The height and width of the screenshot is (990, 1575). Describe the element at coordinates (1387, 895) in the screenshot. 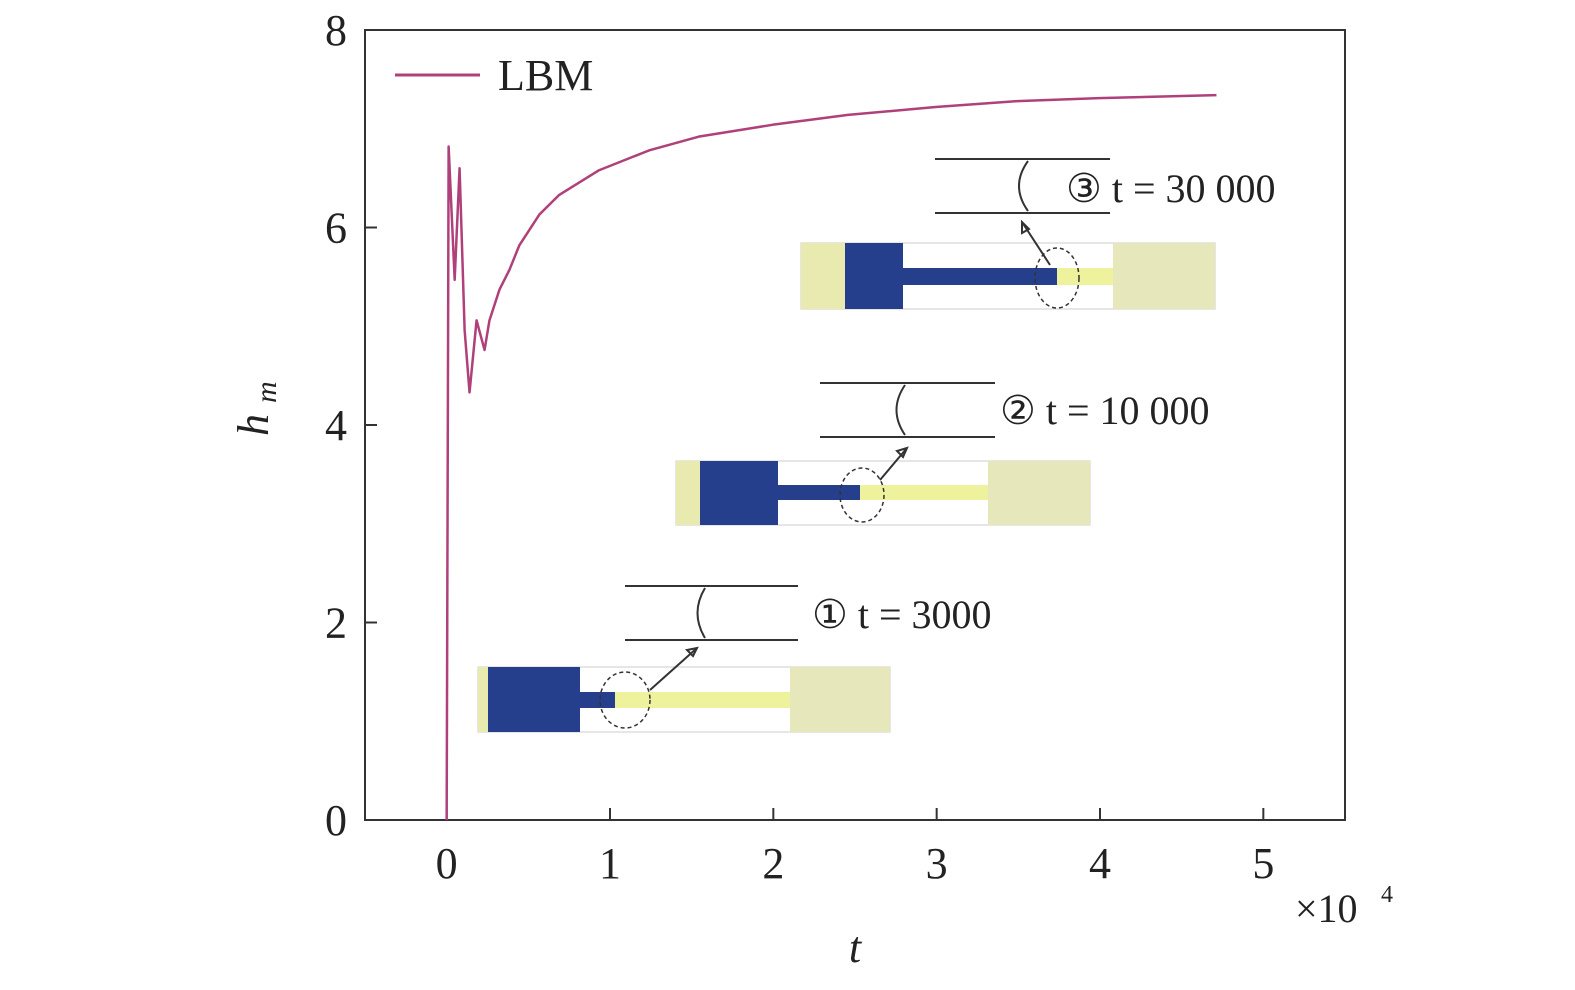

I see `x-multiplier-exponent: 4` at that location.